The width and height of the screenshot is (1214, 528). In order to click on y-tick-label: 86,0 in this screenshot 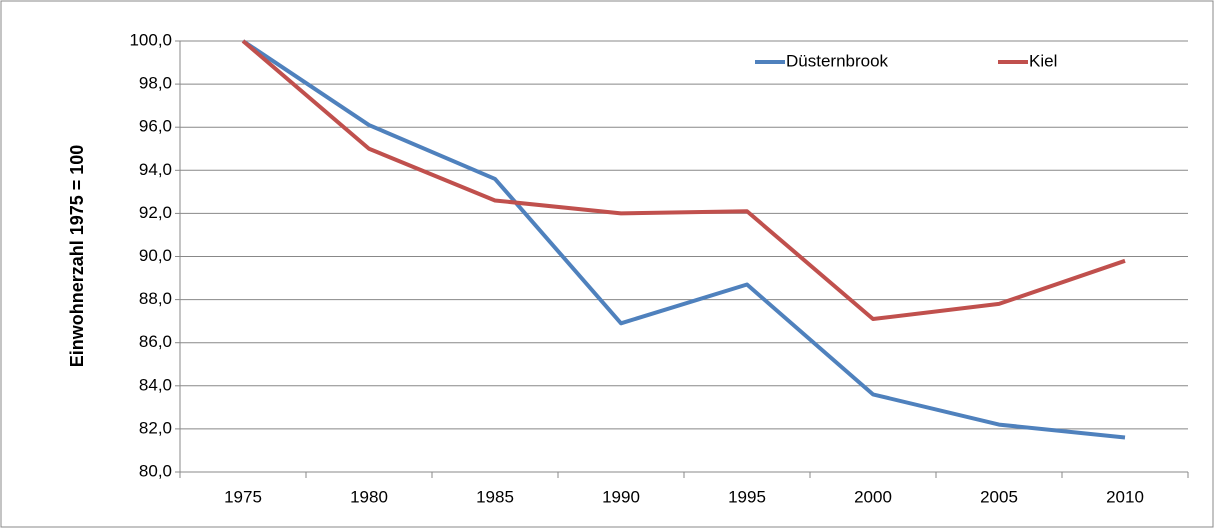, I will do `click(155, 341)`.